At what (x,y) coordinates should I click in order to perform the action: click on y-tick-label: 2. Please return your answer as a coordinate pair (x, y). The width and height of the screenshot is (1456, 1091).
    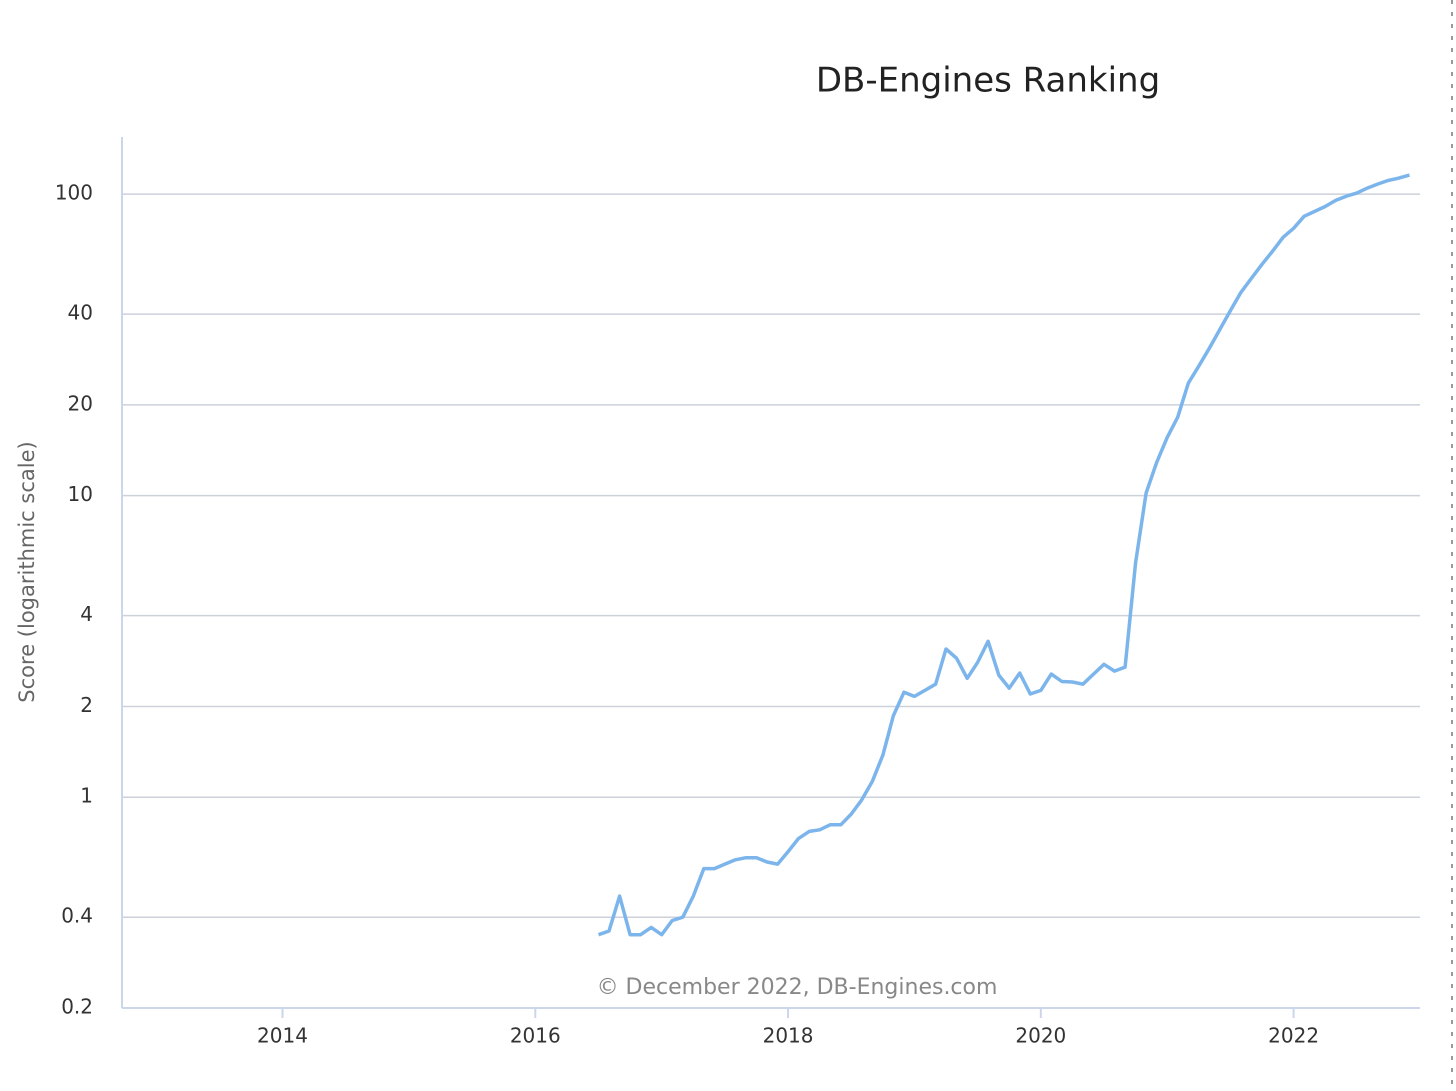
    Looking at the image, I should click on (86, 705).